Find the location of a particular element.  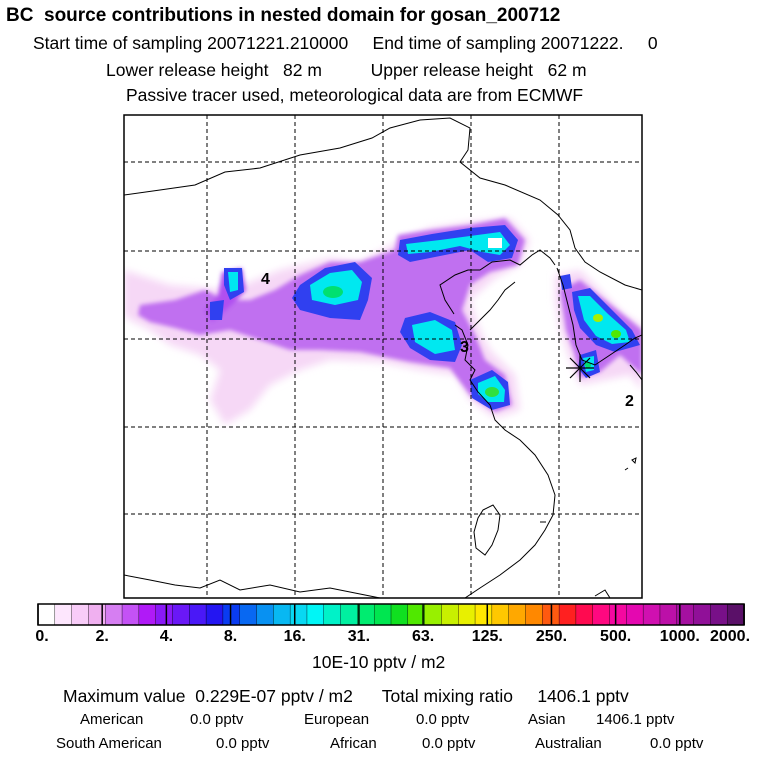

region-european-label: European is located at coordinates (337, 719).